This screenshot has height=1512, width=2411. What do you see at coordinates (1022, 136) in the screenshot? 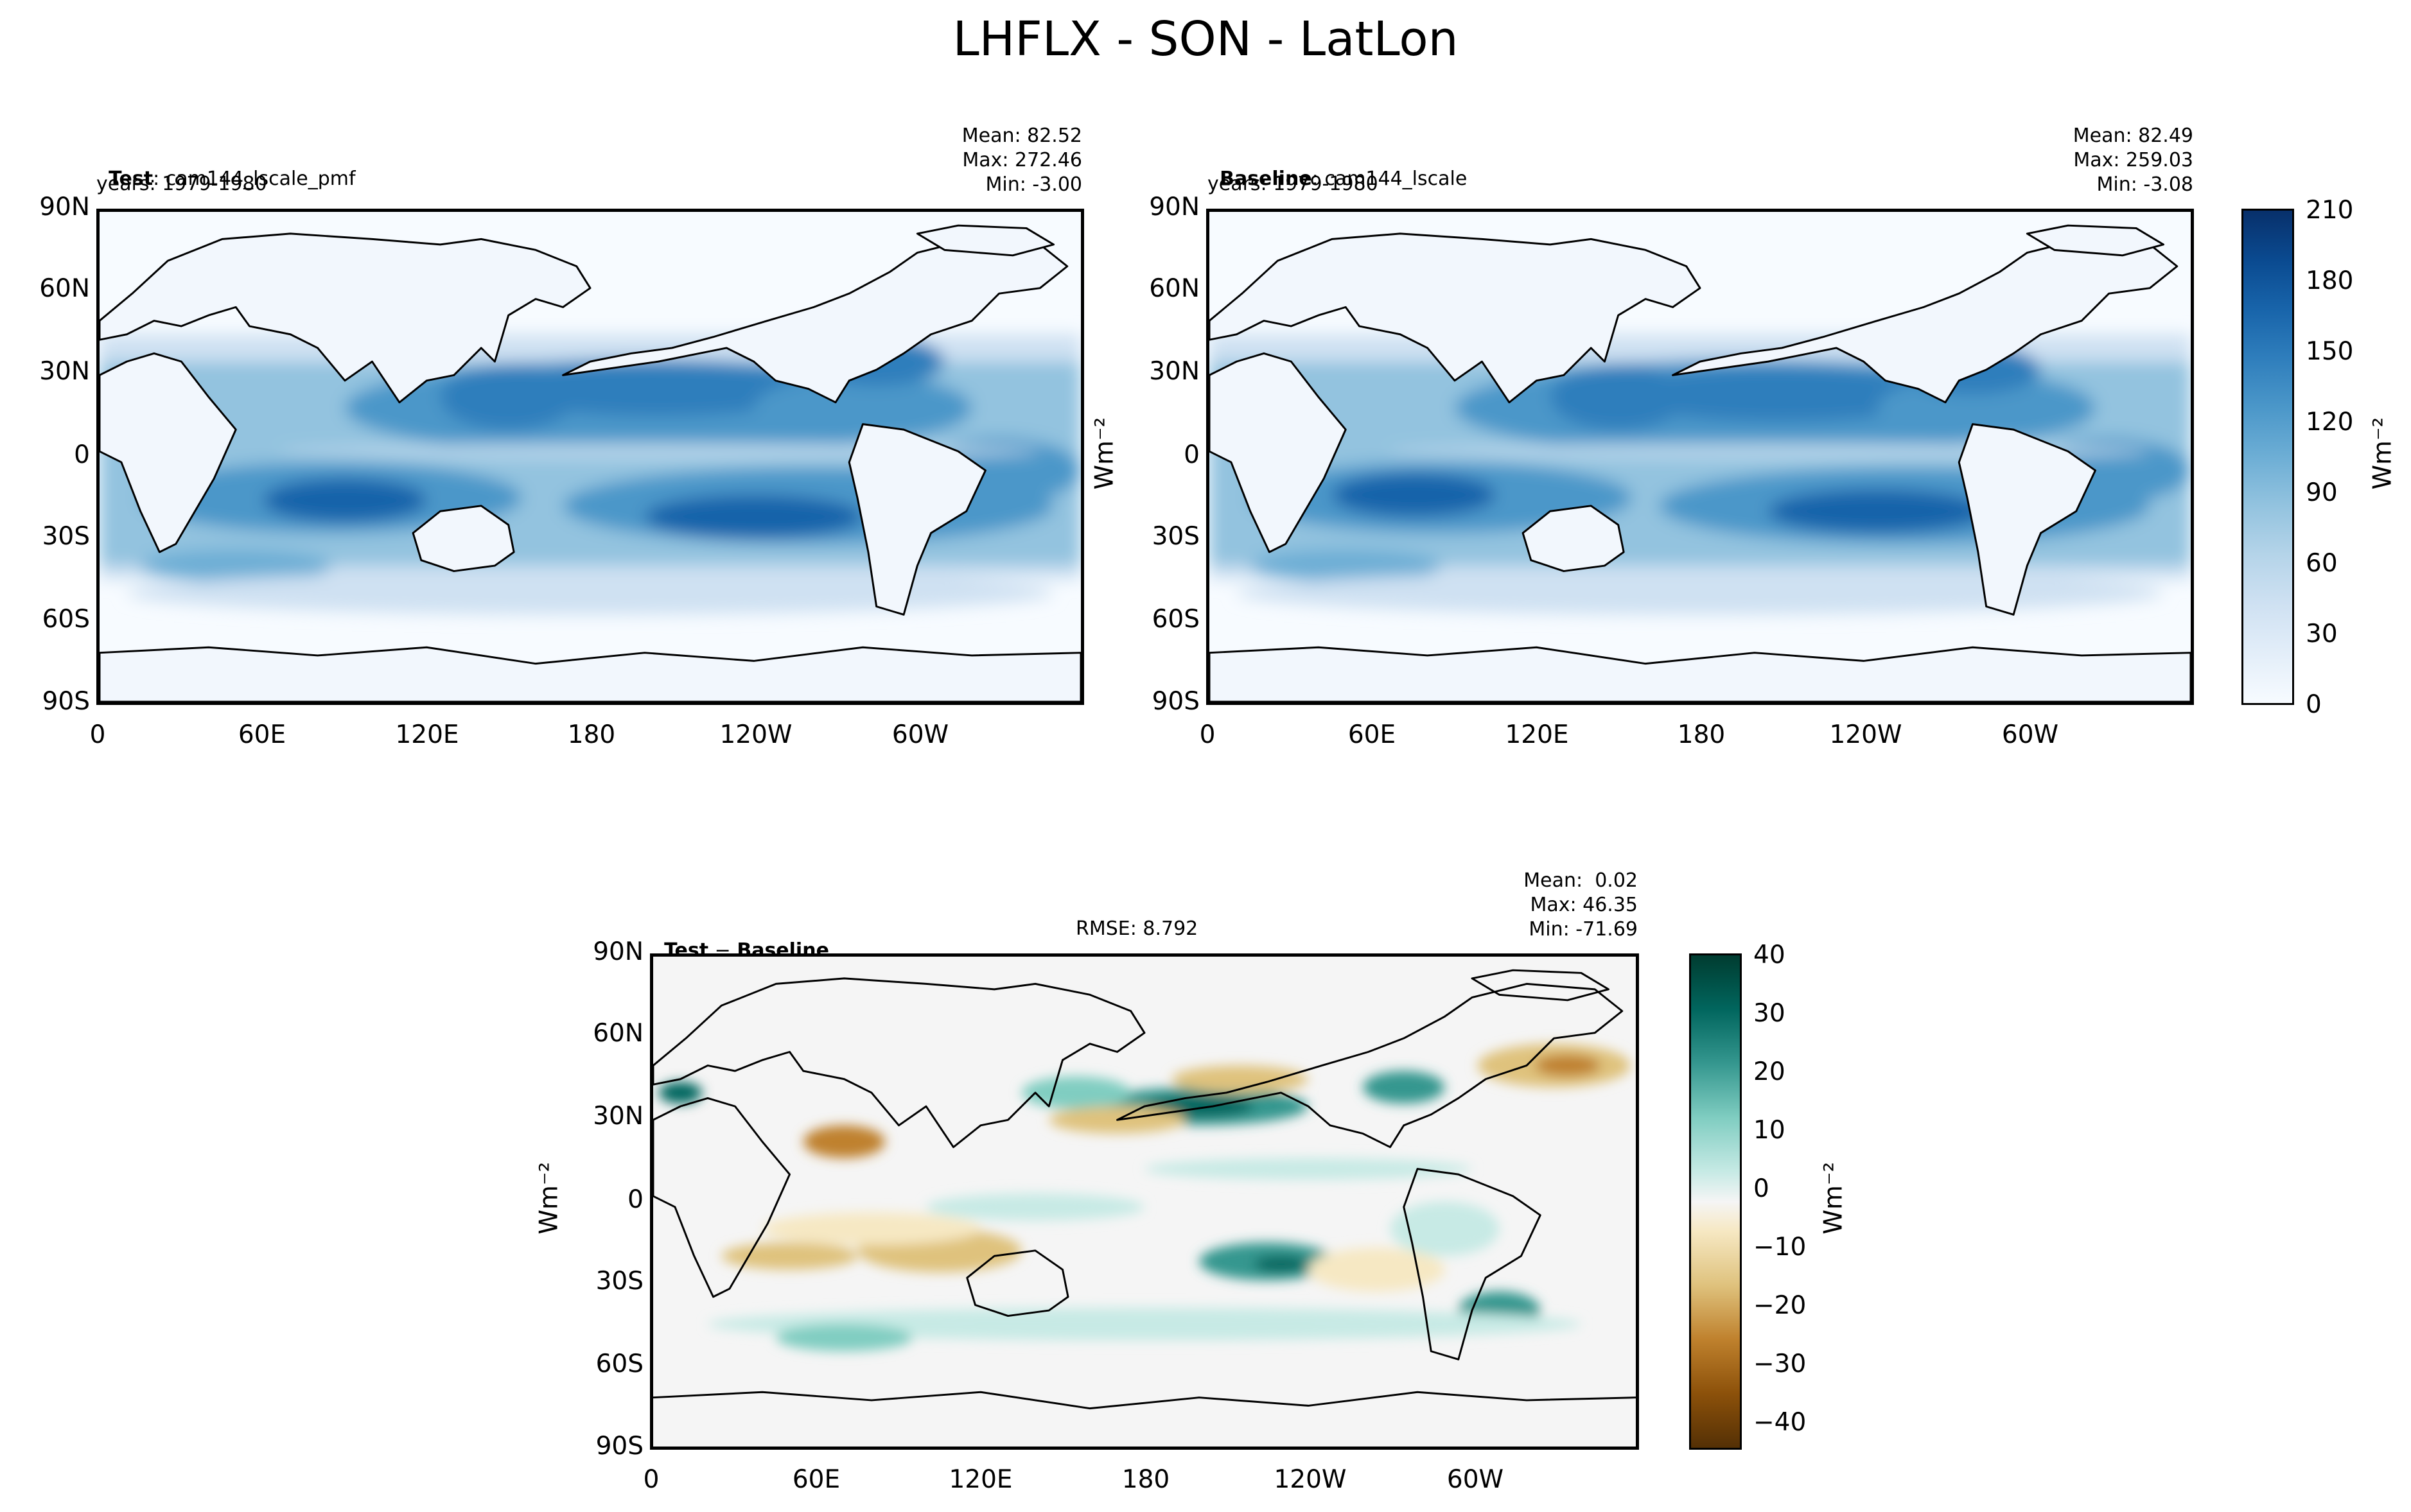
I see `test-stat-mean: Mean: 82.52` at bounding box center [1022, 136].